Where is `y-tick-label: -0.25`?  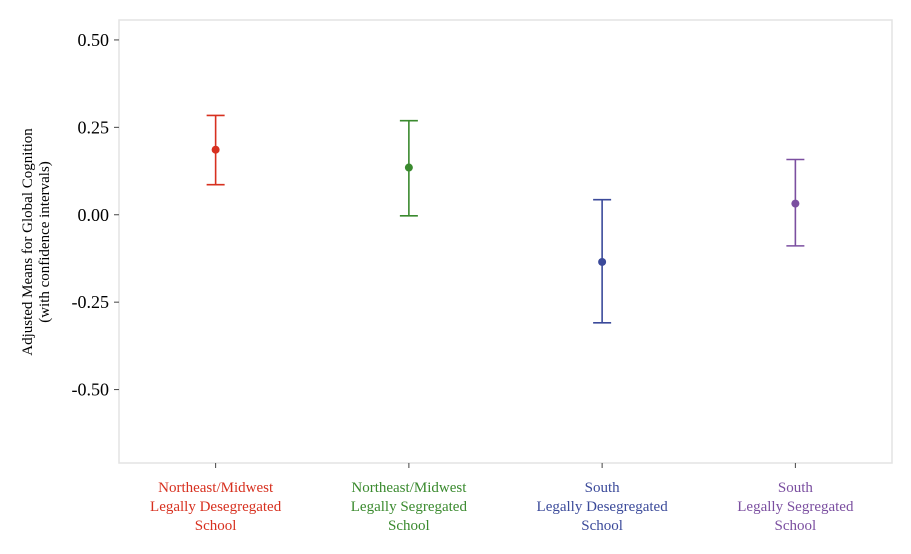
y-tick-label: -0.25 is located at coordinates (91, 302).